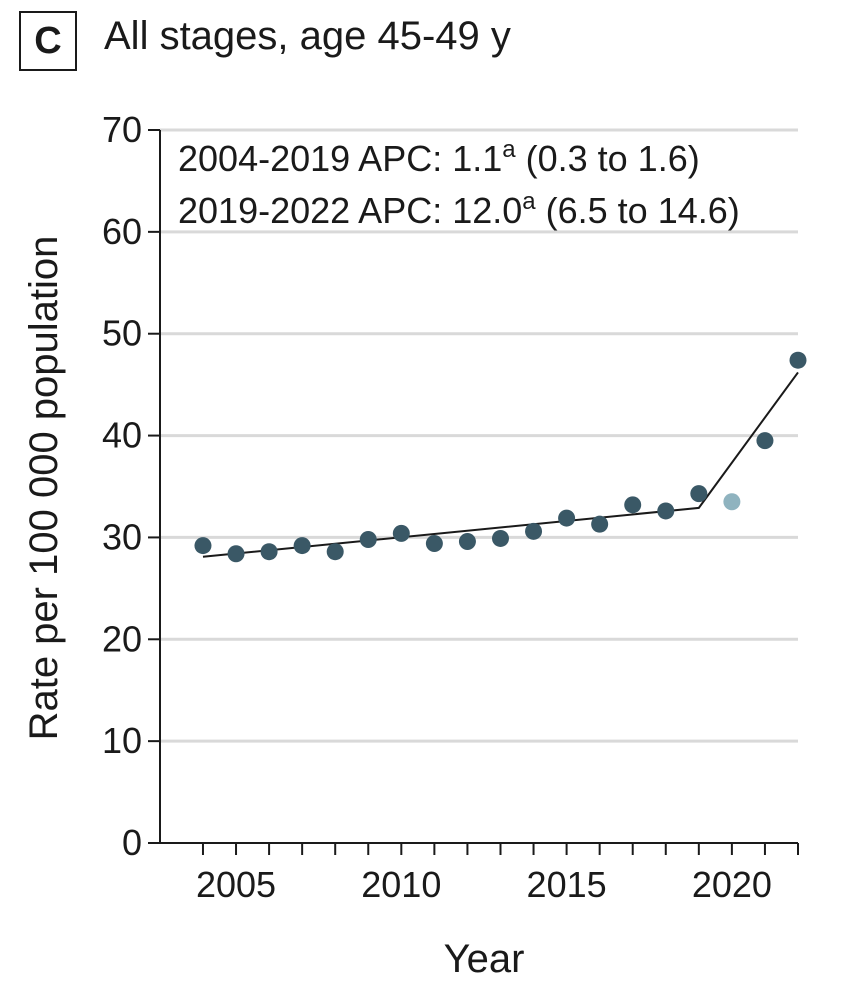 The width and height of the screenshot is (849, 1000). Describe the element at coordinates (302, 546) in the screenshot. I see `data-point-2007` at that location.